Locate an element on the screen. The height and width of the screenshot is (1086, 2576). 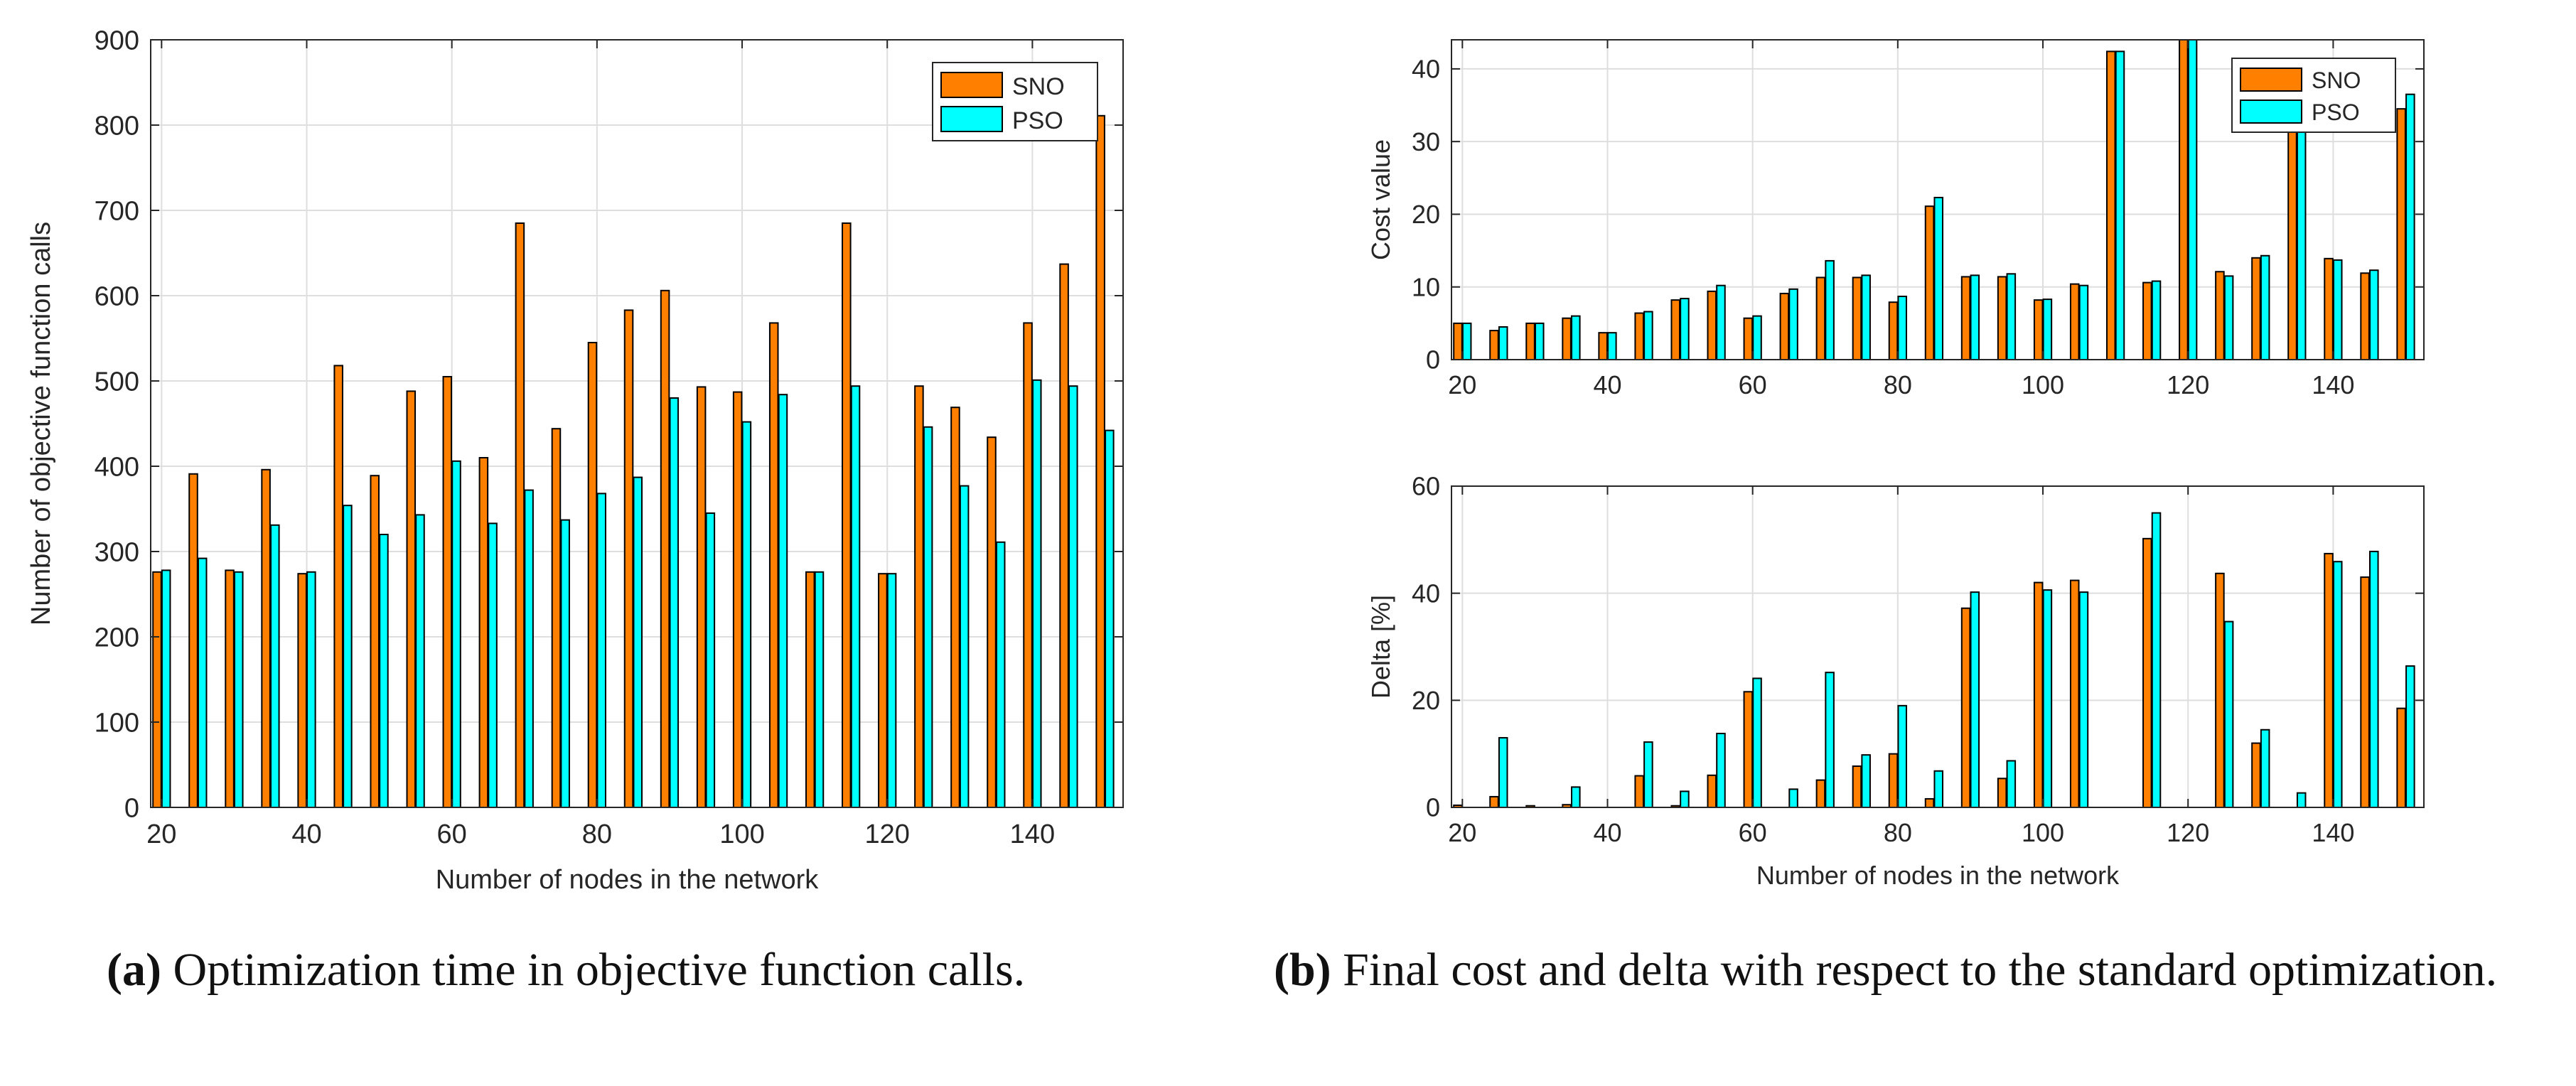
legend-swatch-sno is located at coordinates (2271, 80).